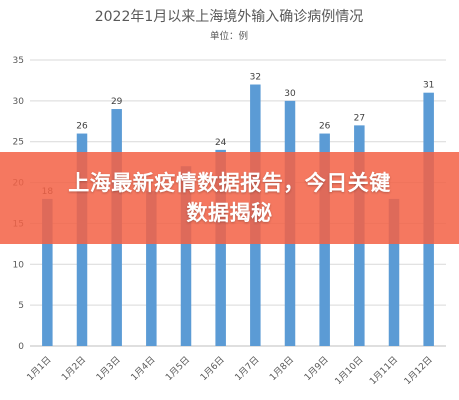  I want to click on x-tick-label: 1月8日, so click(282, 368).